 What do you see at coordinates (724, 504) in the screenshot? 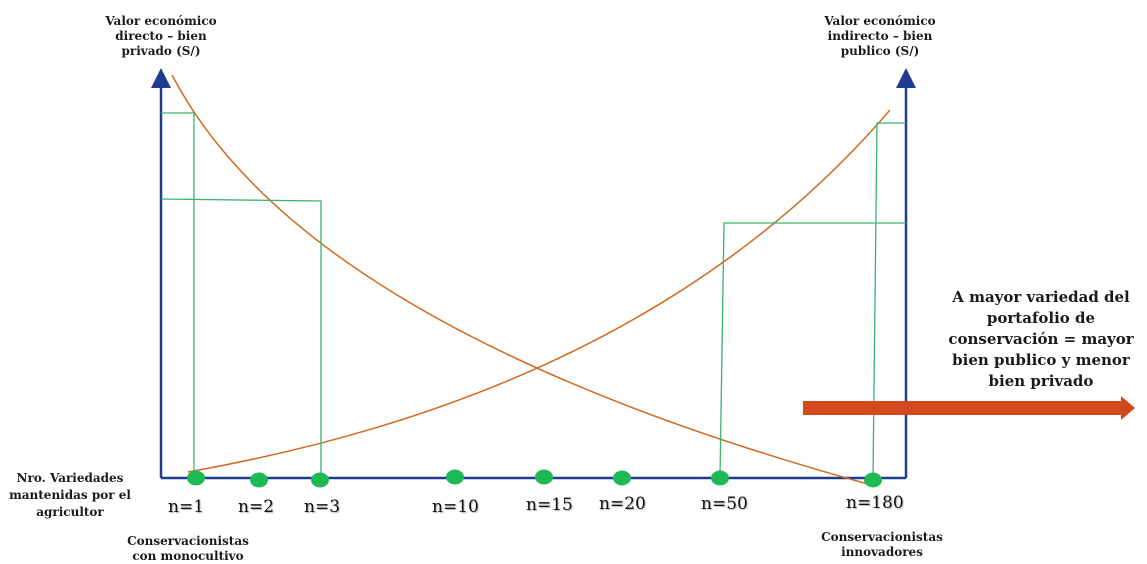
I see `point-label-n50: n=50` at bounding box center [724, 504].